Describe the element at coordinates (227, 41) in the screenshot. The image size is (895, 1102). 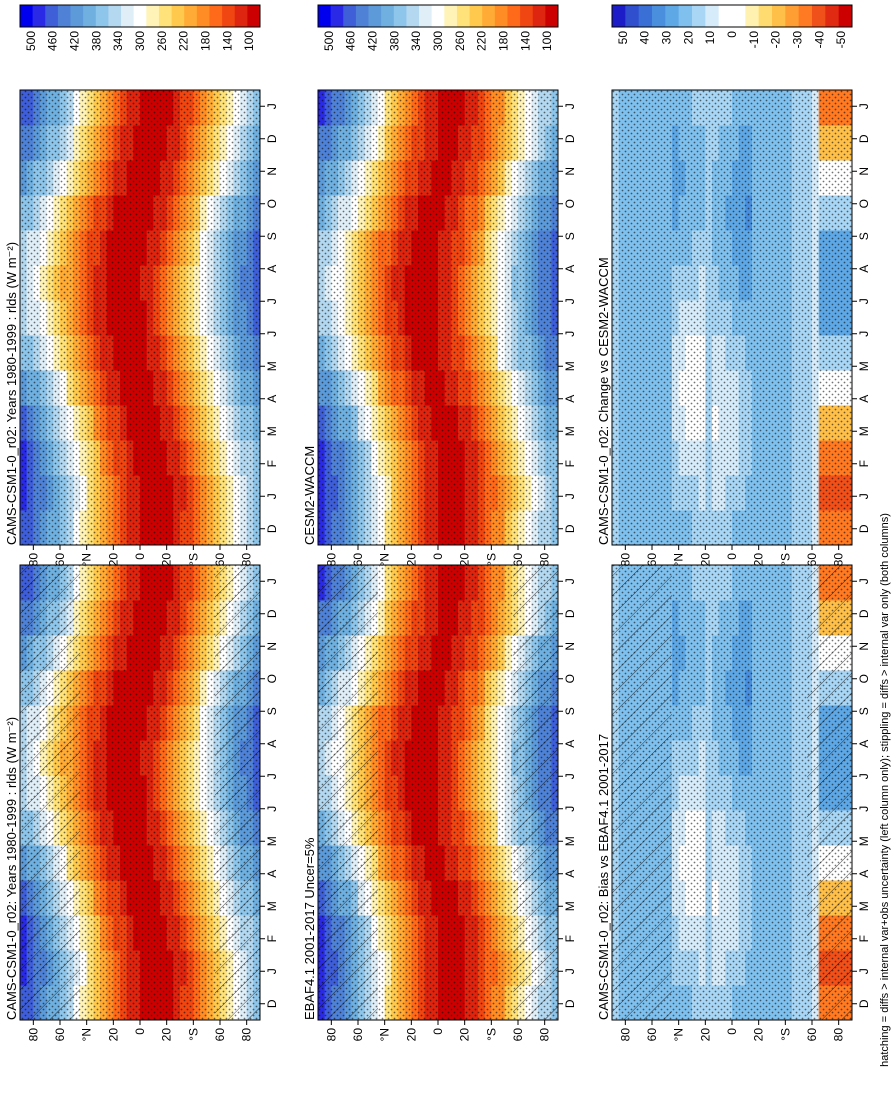
I see `colorbar-tick-label: 140` at that location.